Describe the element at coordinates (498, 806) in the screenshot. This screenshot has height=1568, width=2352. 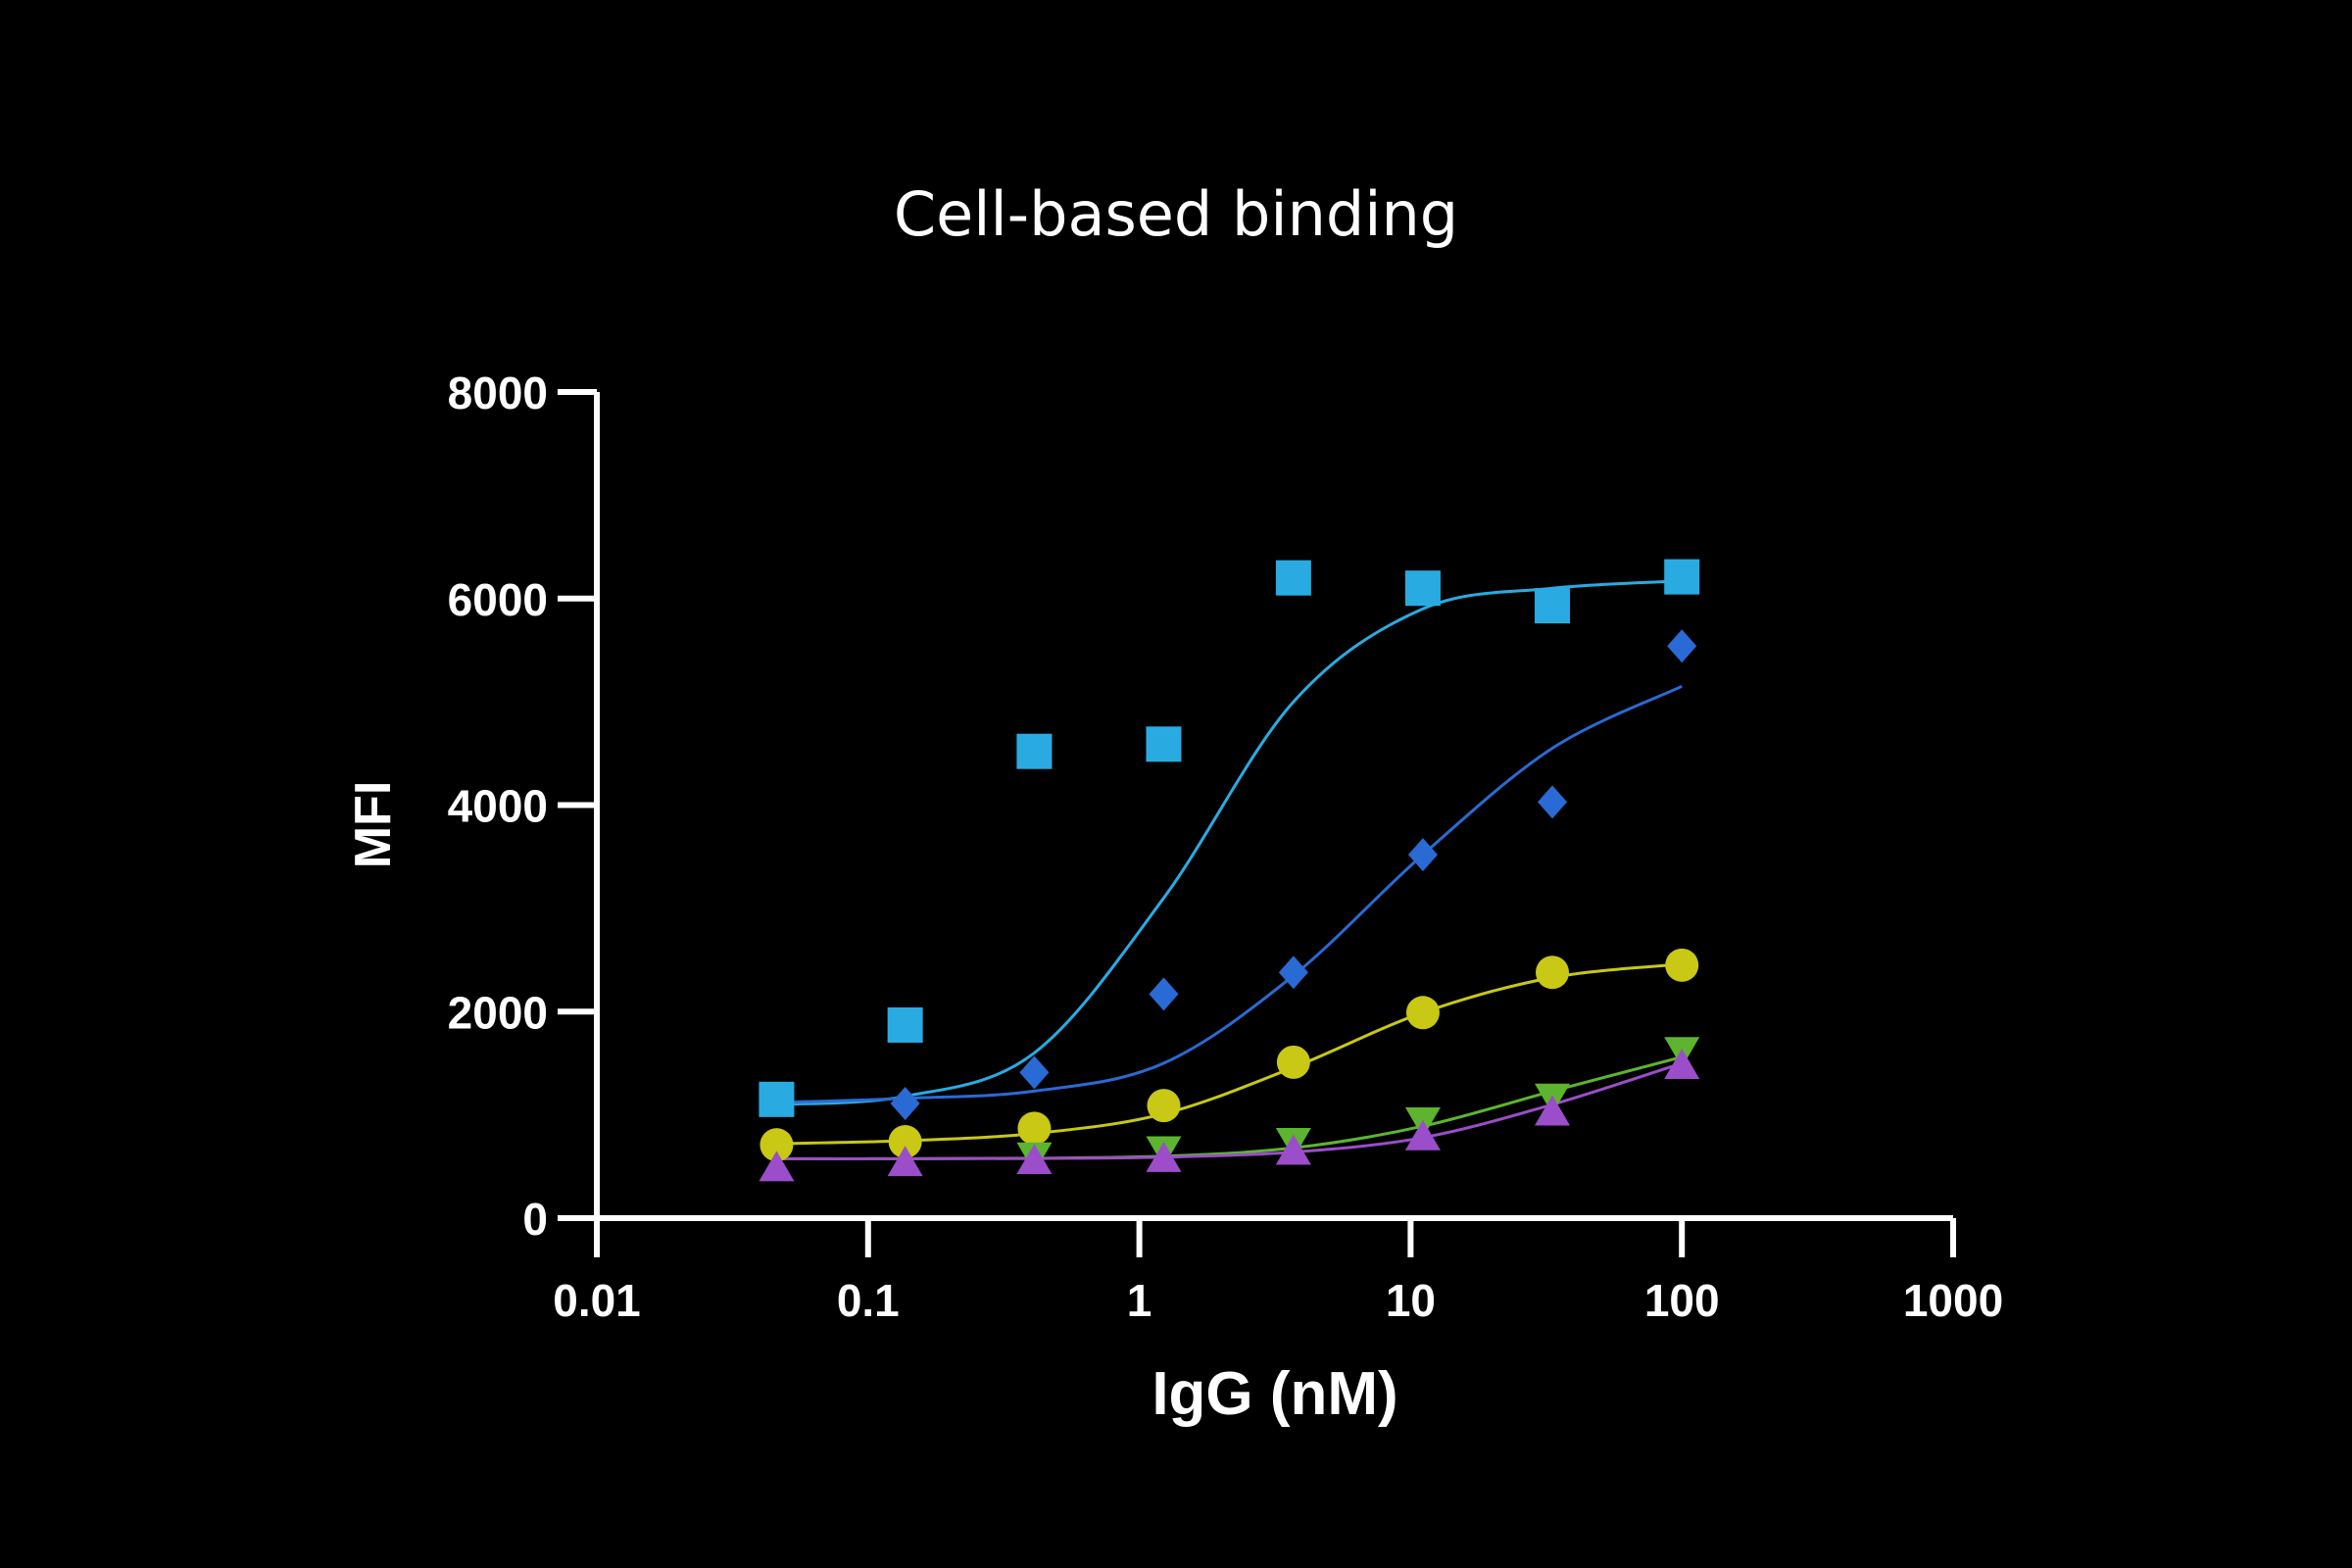
I see `y-tick-label: 4000` at that location.